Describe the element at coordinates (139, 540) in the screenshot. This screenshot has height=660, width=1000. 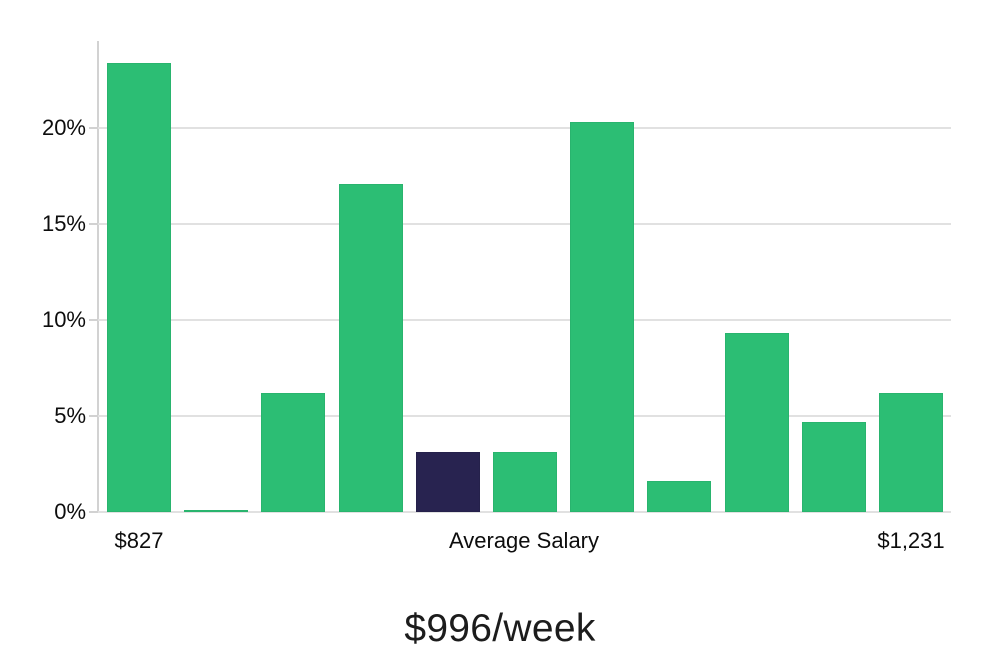
I see `x-tick-label: $827` at that location.